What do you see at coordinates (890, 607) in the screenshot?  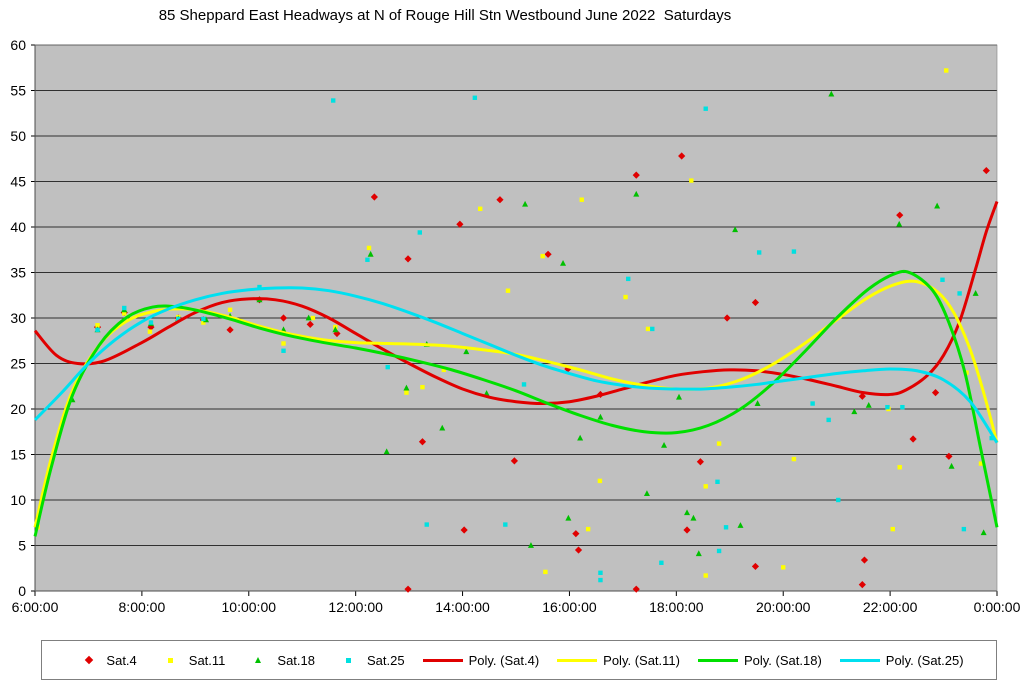 I see `x-tick-label: 22:00:00` at bounding box center [890, 607].